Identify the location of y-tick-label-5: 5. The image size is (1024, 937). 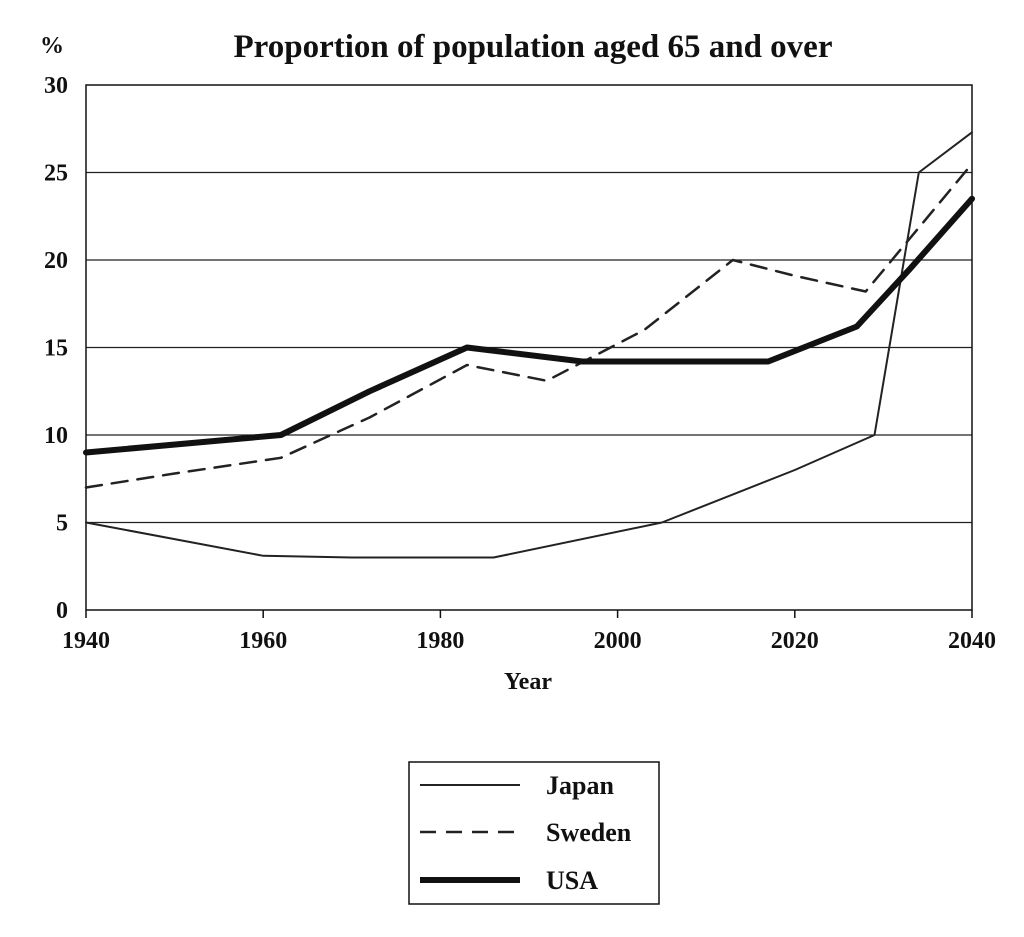
(62, 524).